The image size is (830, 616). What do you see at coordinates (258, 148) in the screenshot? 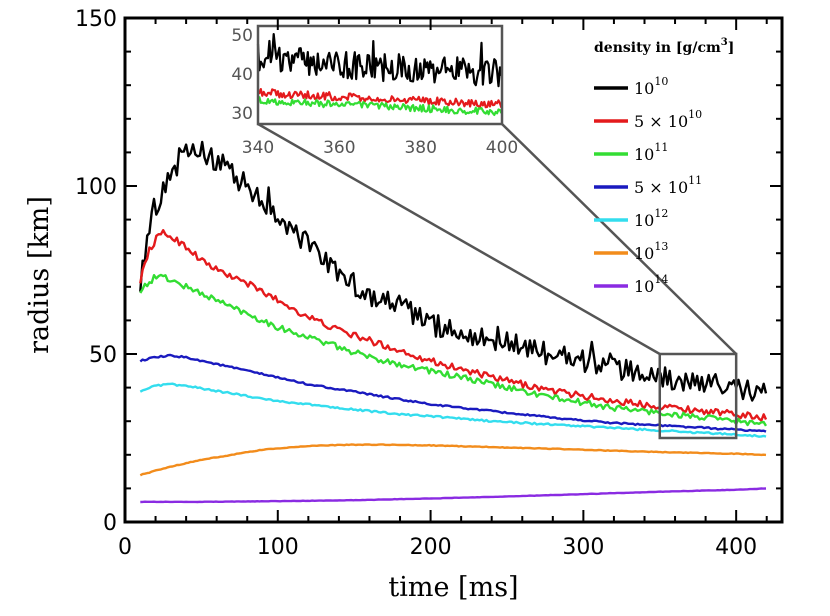
I see `inset-x-tick-label: 340` at bounding box center [258, 148].